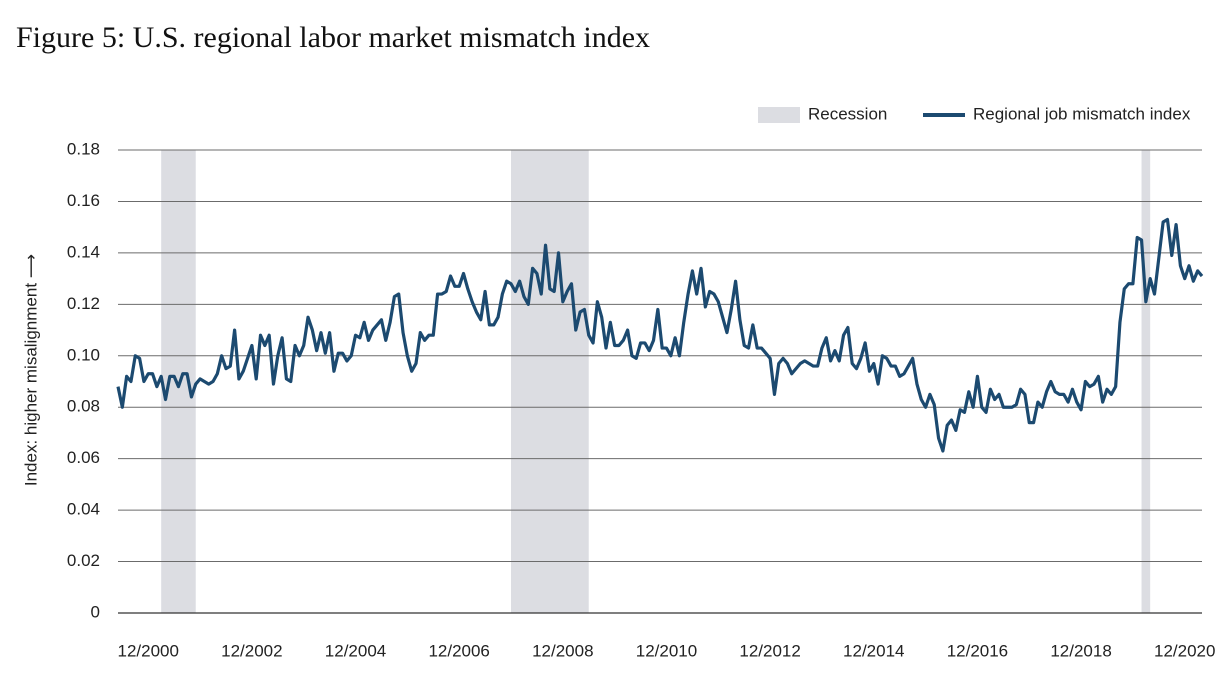 The width and height of the screenshot is (1226, 690). What do you see at coordinates (83, 148) in the screenshot?
I see `y-tick-label: 0.18` at bounding box center [83, 148].